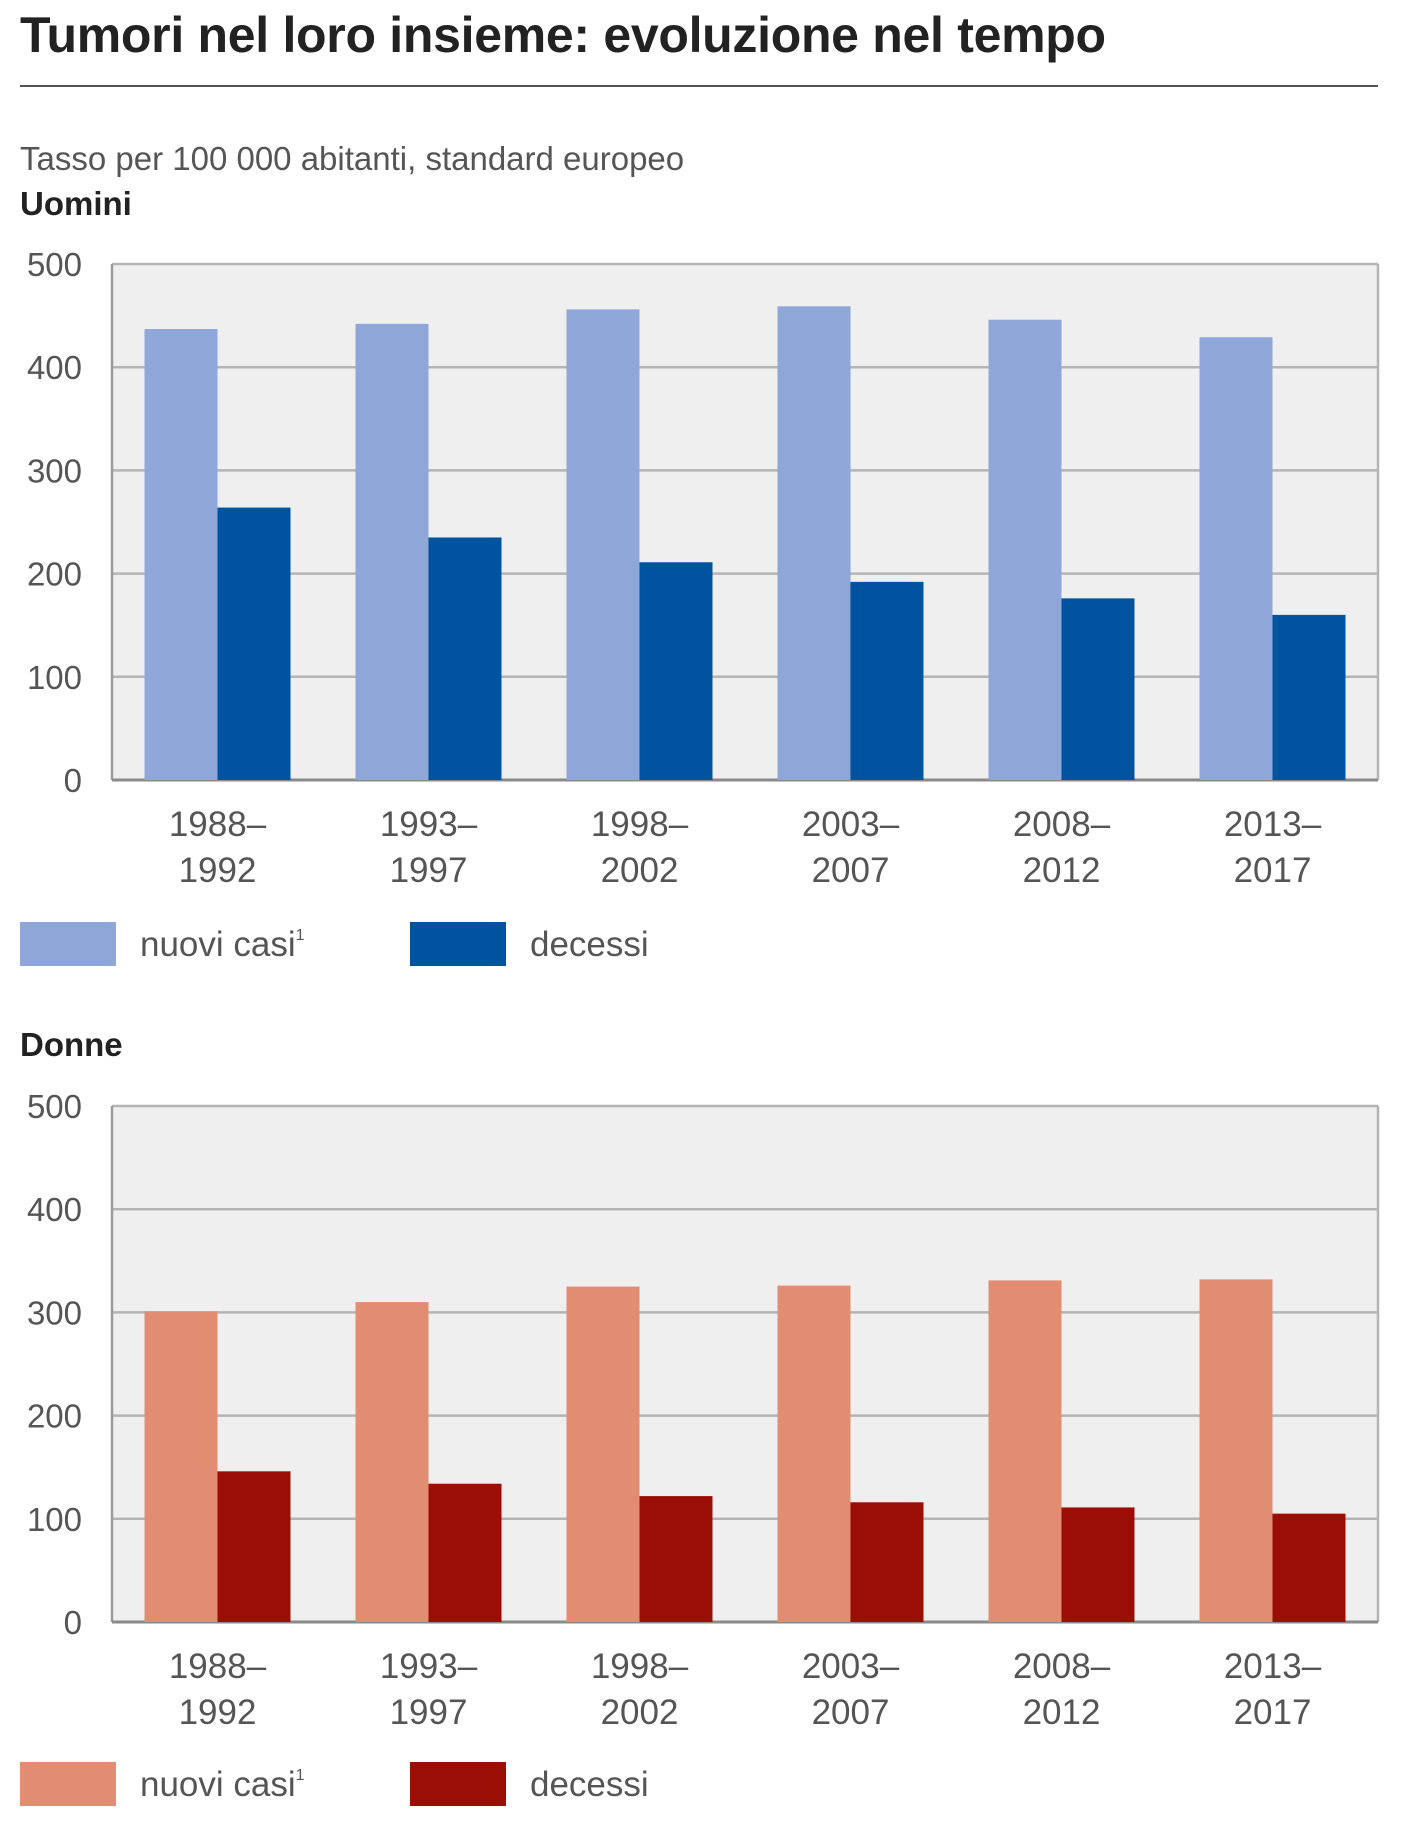 This screenshot has height=1829, width=1408. I want to click on panel-label-uomini: Uomini, so click(76, 203).